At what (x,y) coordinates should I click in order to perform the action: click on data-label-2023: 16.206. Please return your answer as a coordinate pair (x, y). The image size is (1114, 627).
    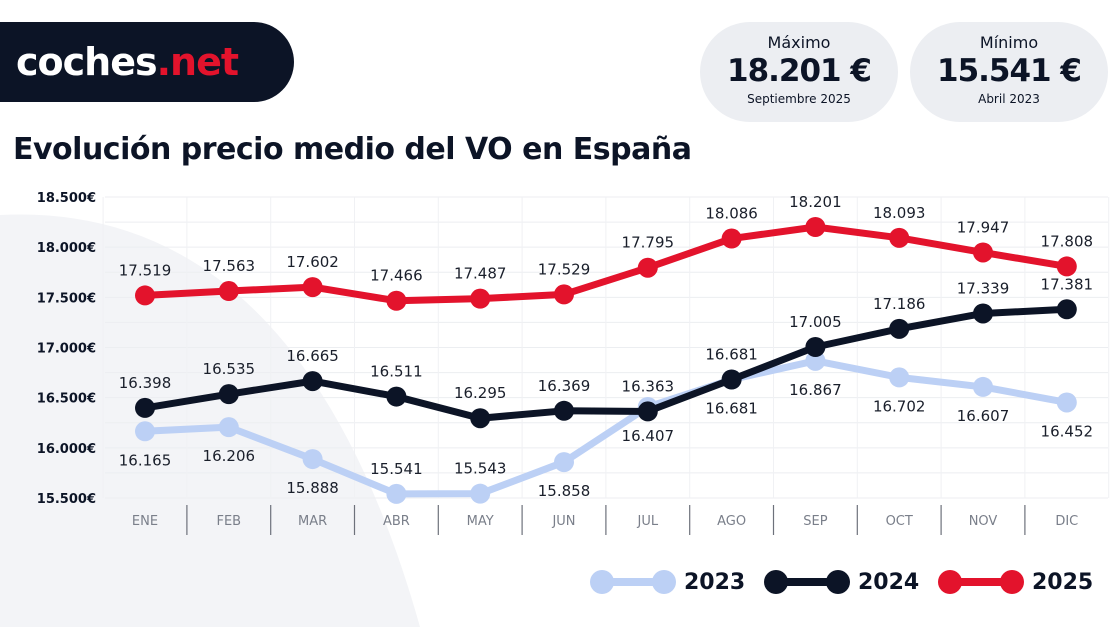
    Looking at the image, I should click on (229, 456).